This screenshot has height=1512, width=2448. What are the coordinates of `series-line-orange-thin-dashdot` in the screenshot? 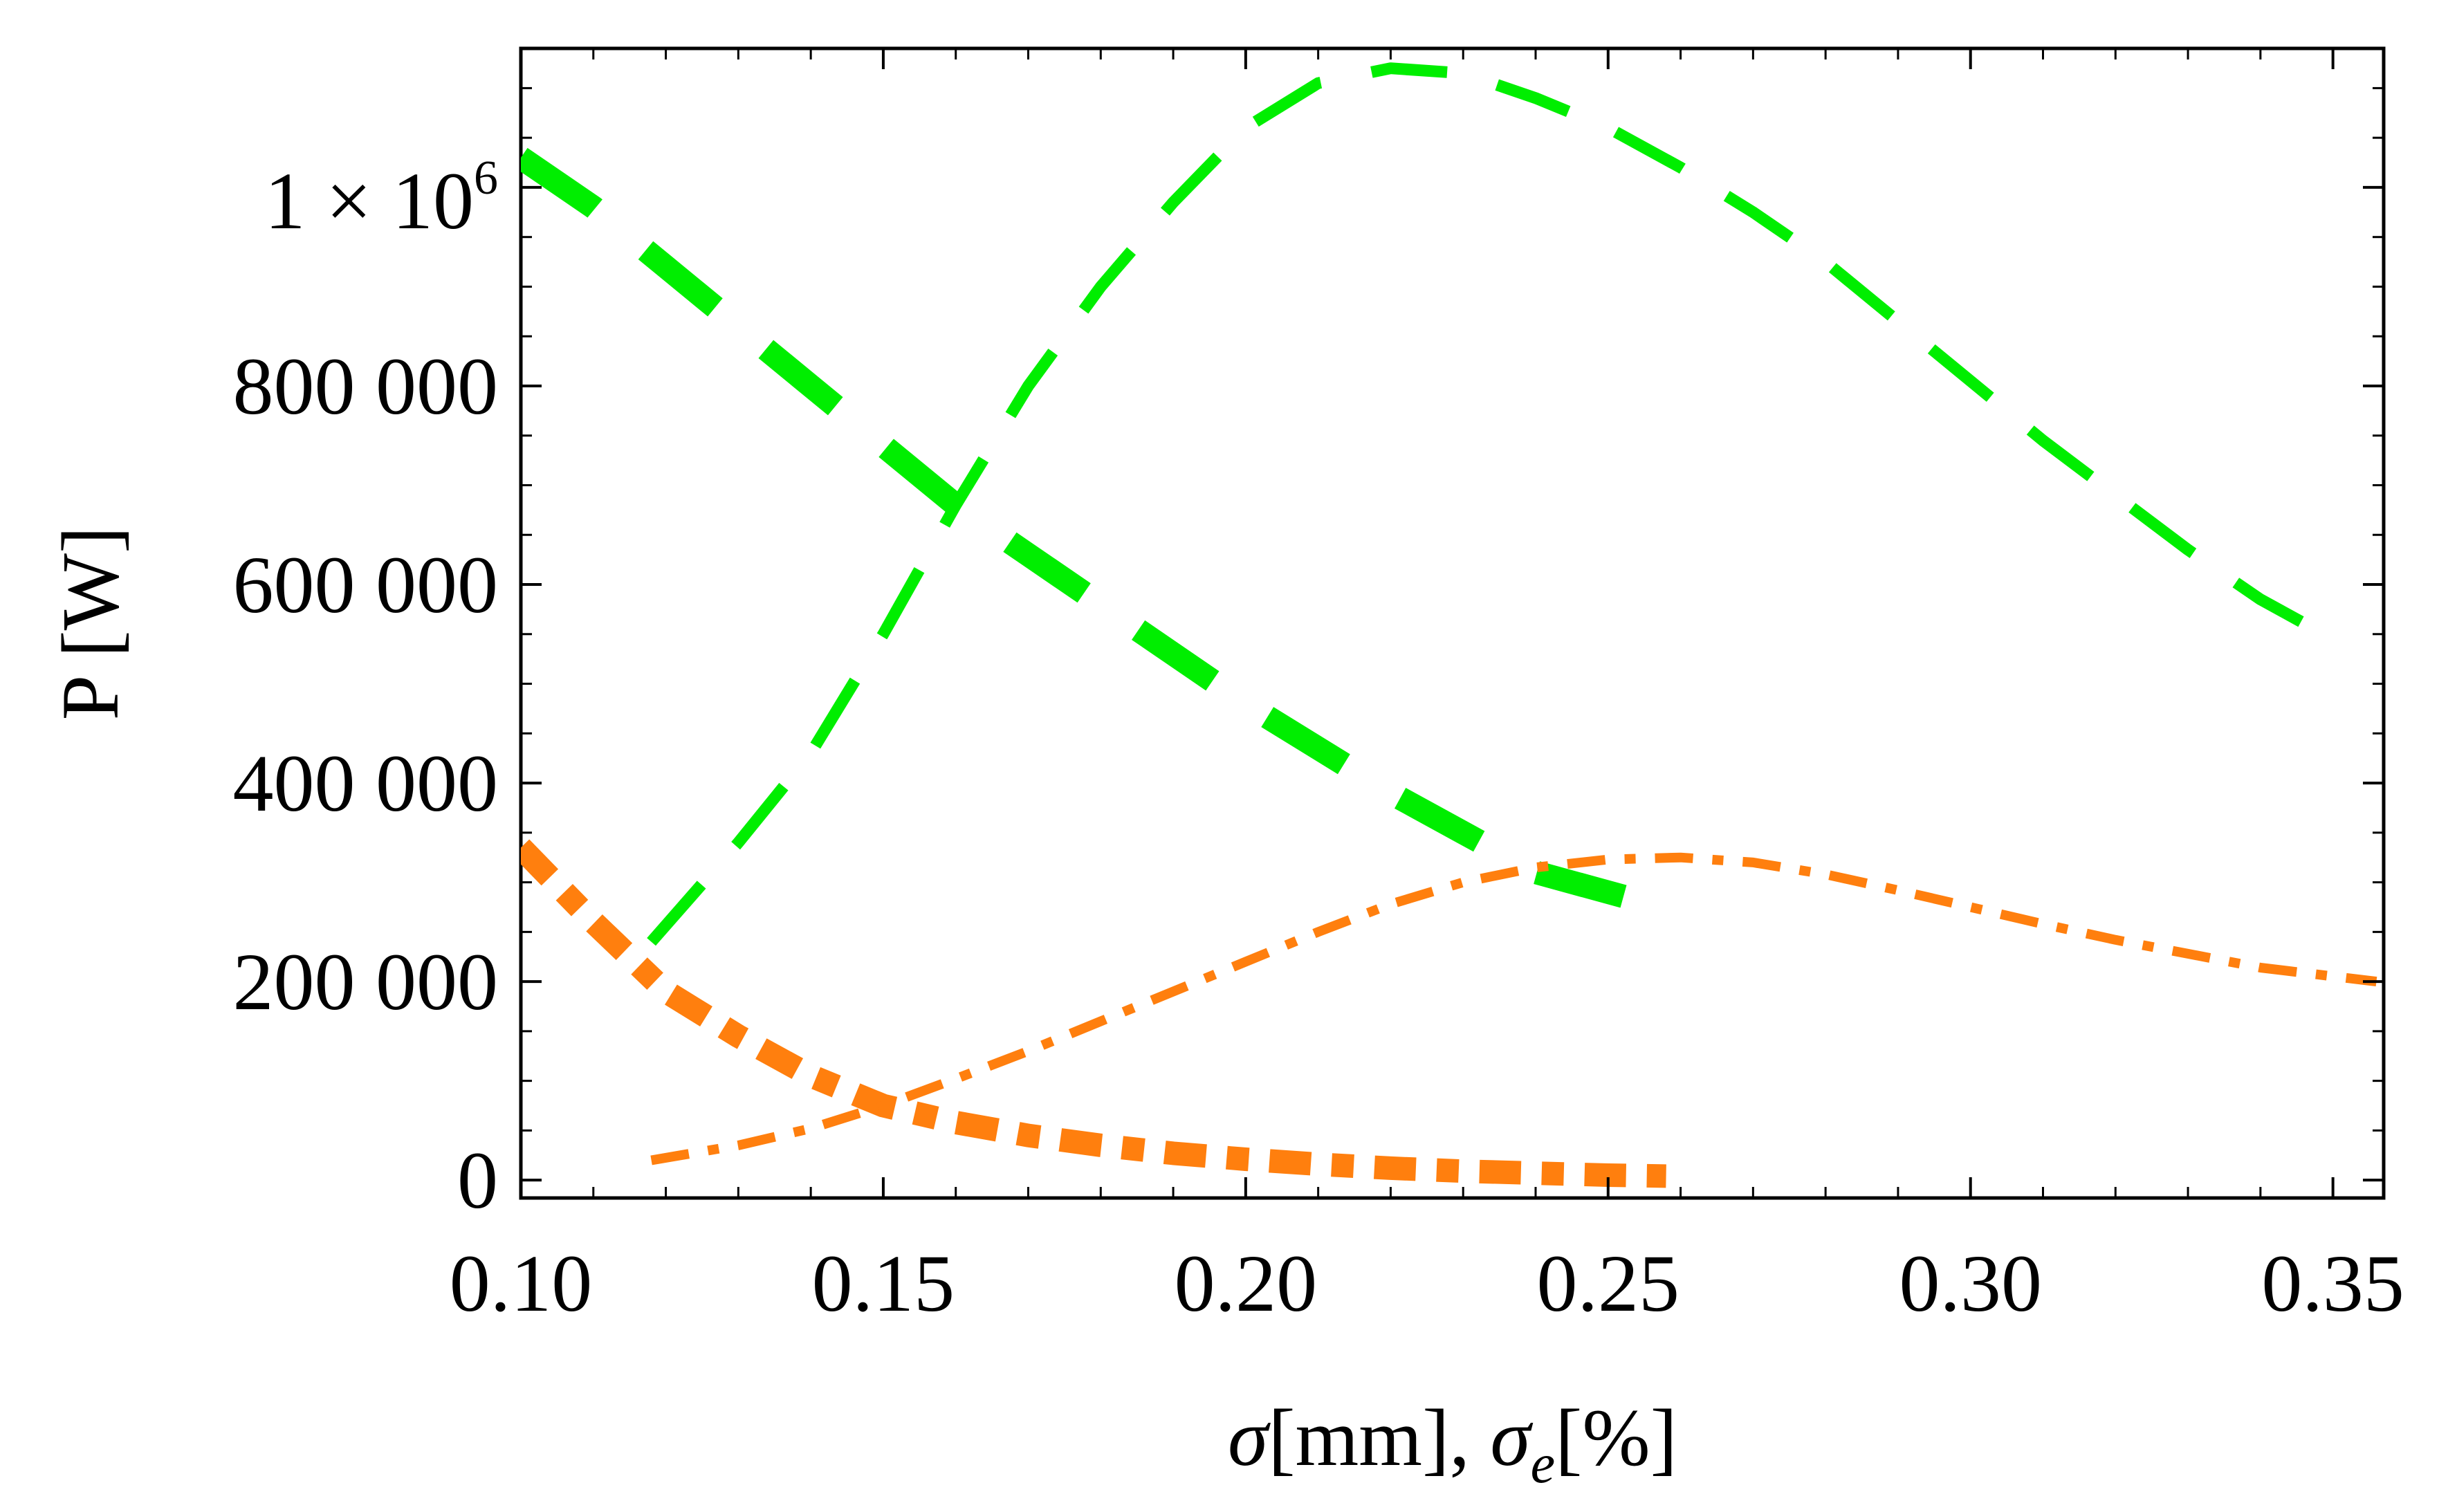 It's located at (1513, 1008).